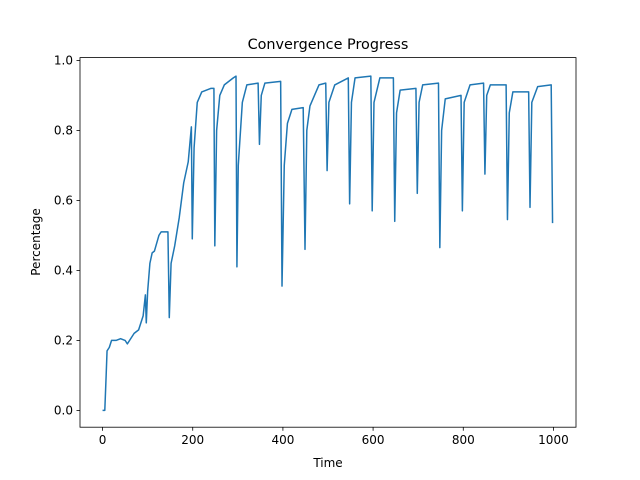  Describe the element at coordinates (63, 410) in the screenshot. I see `y-tick-label: 0.0` at that location.